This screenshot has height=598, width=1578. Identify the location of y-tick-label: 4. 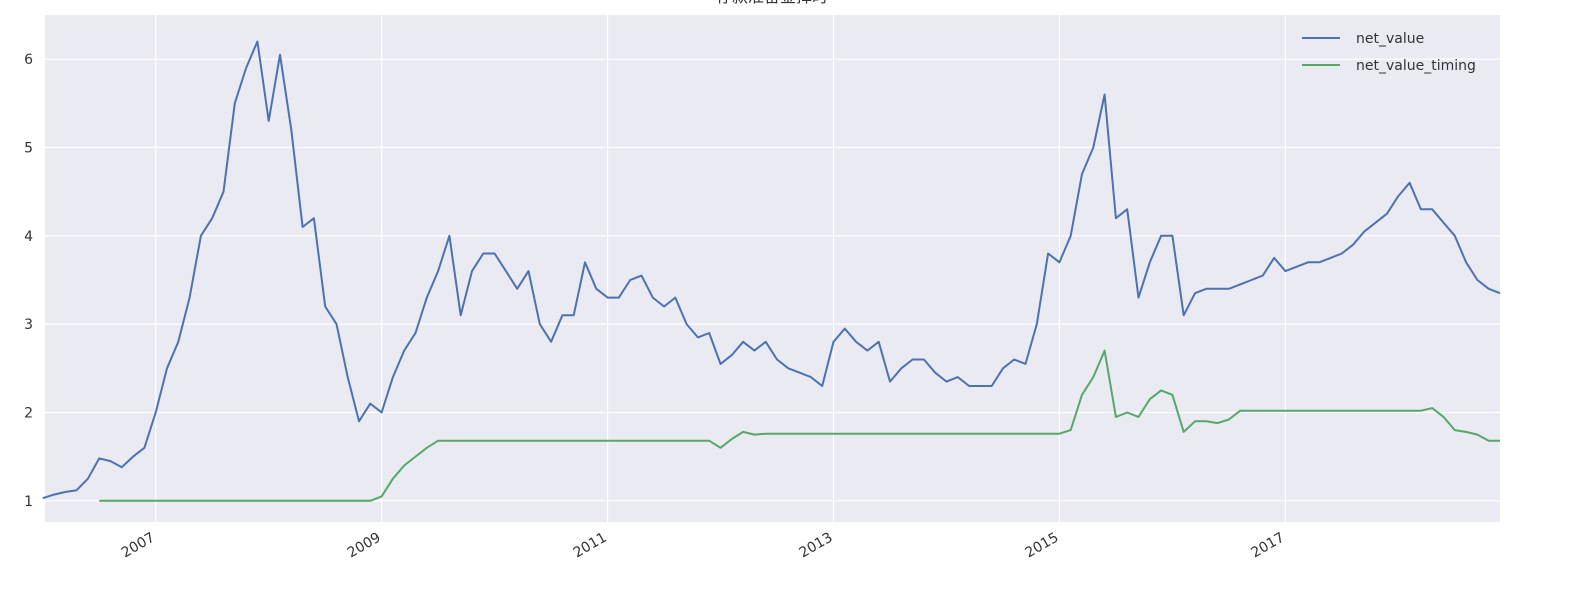
(28, 237).